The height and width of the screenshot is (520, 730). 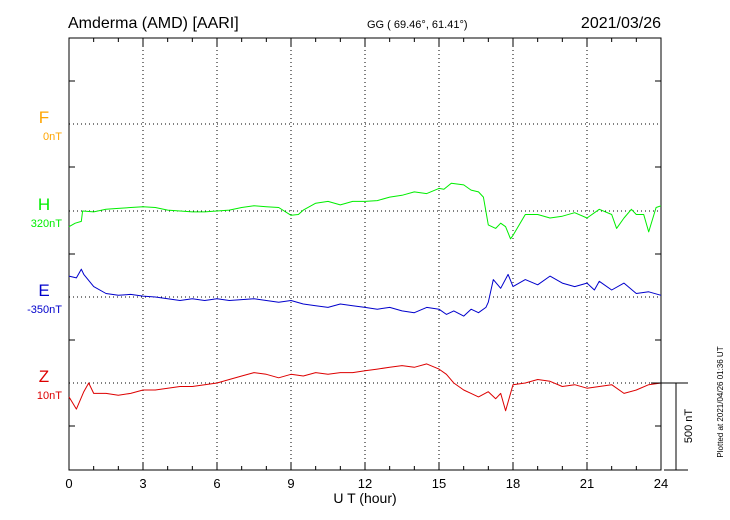 What do you see at coordinates (365, 211) in the screenshot?
I see `series-line-h` at bounding box center [365, 211].